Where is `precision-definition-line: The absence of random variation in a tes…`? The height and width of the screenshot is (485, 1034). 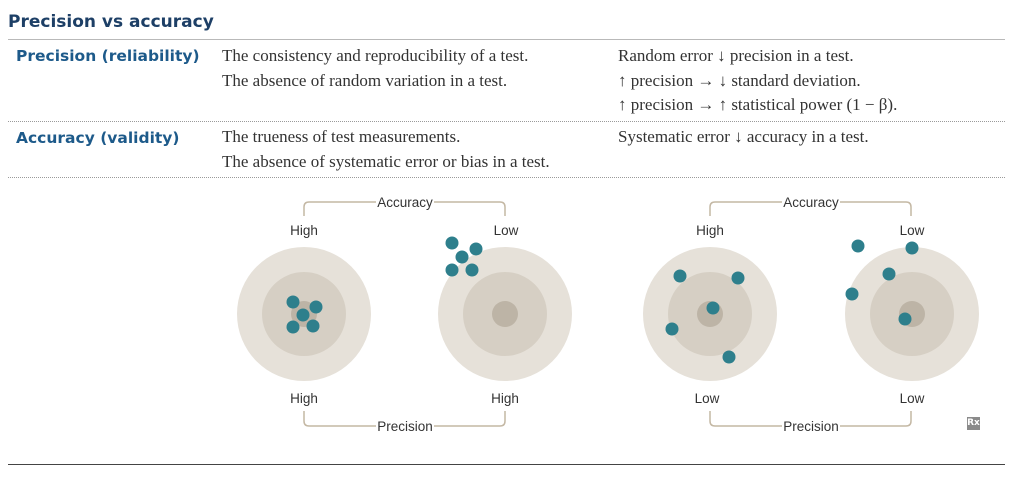 precision-definition-line: The absence of random variation in a tes… is located at coordinates (365, 80).